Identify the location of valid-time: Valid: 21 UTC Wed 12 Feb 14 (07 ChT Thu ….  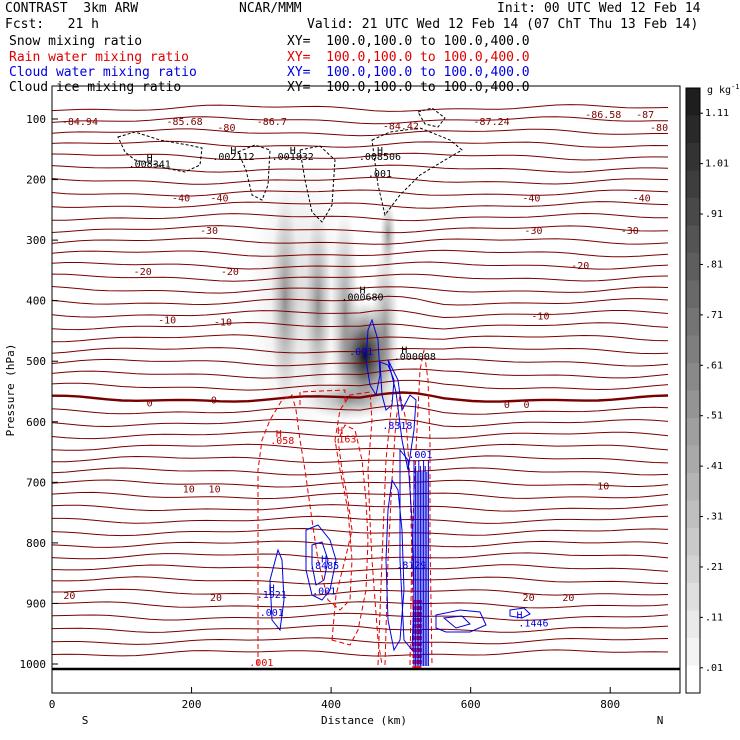
(503, 24).